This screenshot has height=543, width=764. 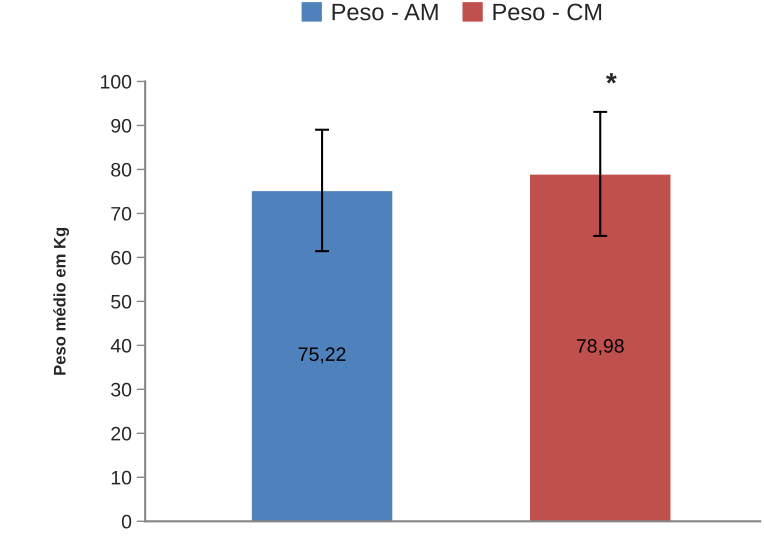 What do you see at coordinates (121, 389) in the screenshot?
I see `y-tick-label: 30` at bounding box center [121, 389].